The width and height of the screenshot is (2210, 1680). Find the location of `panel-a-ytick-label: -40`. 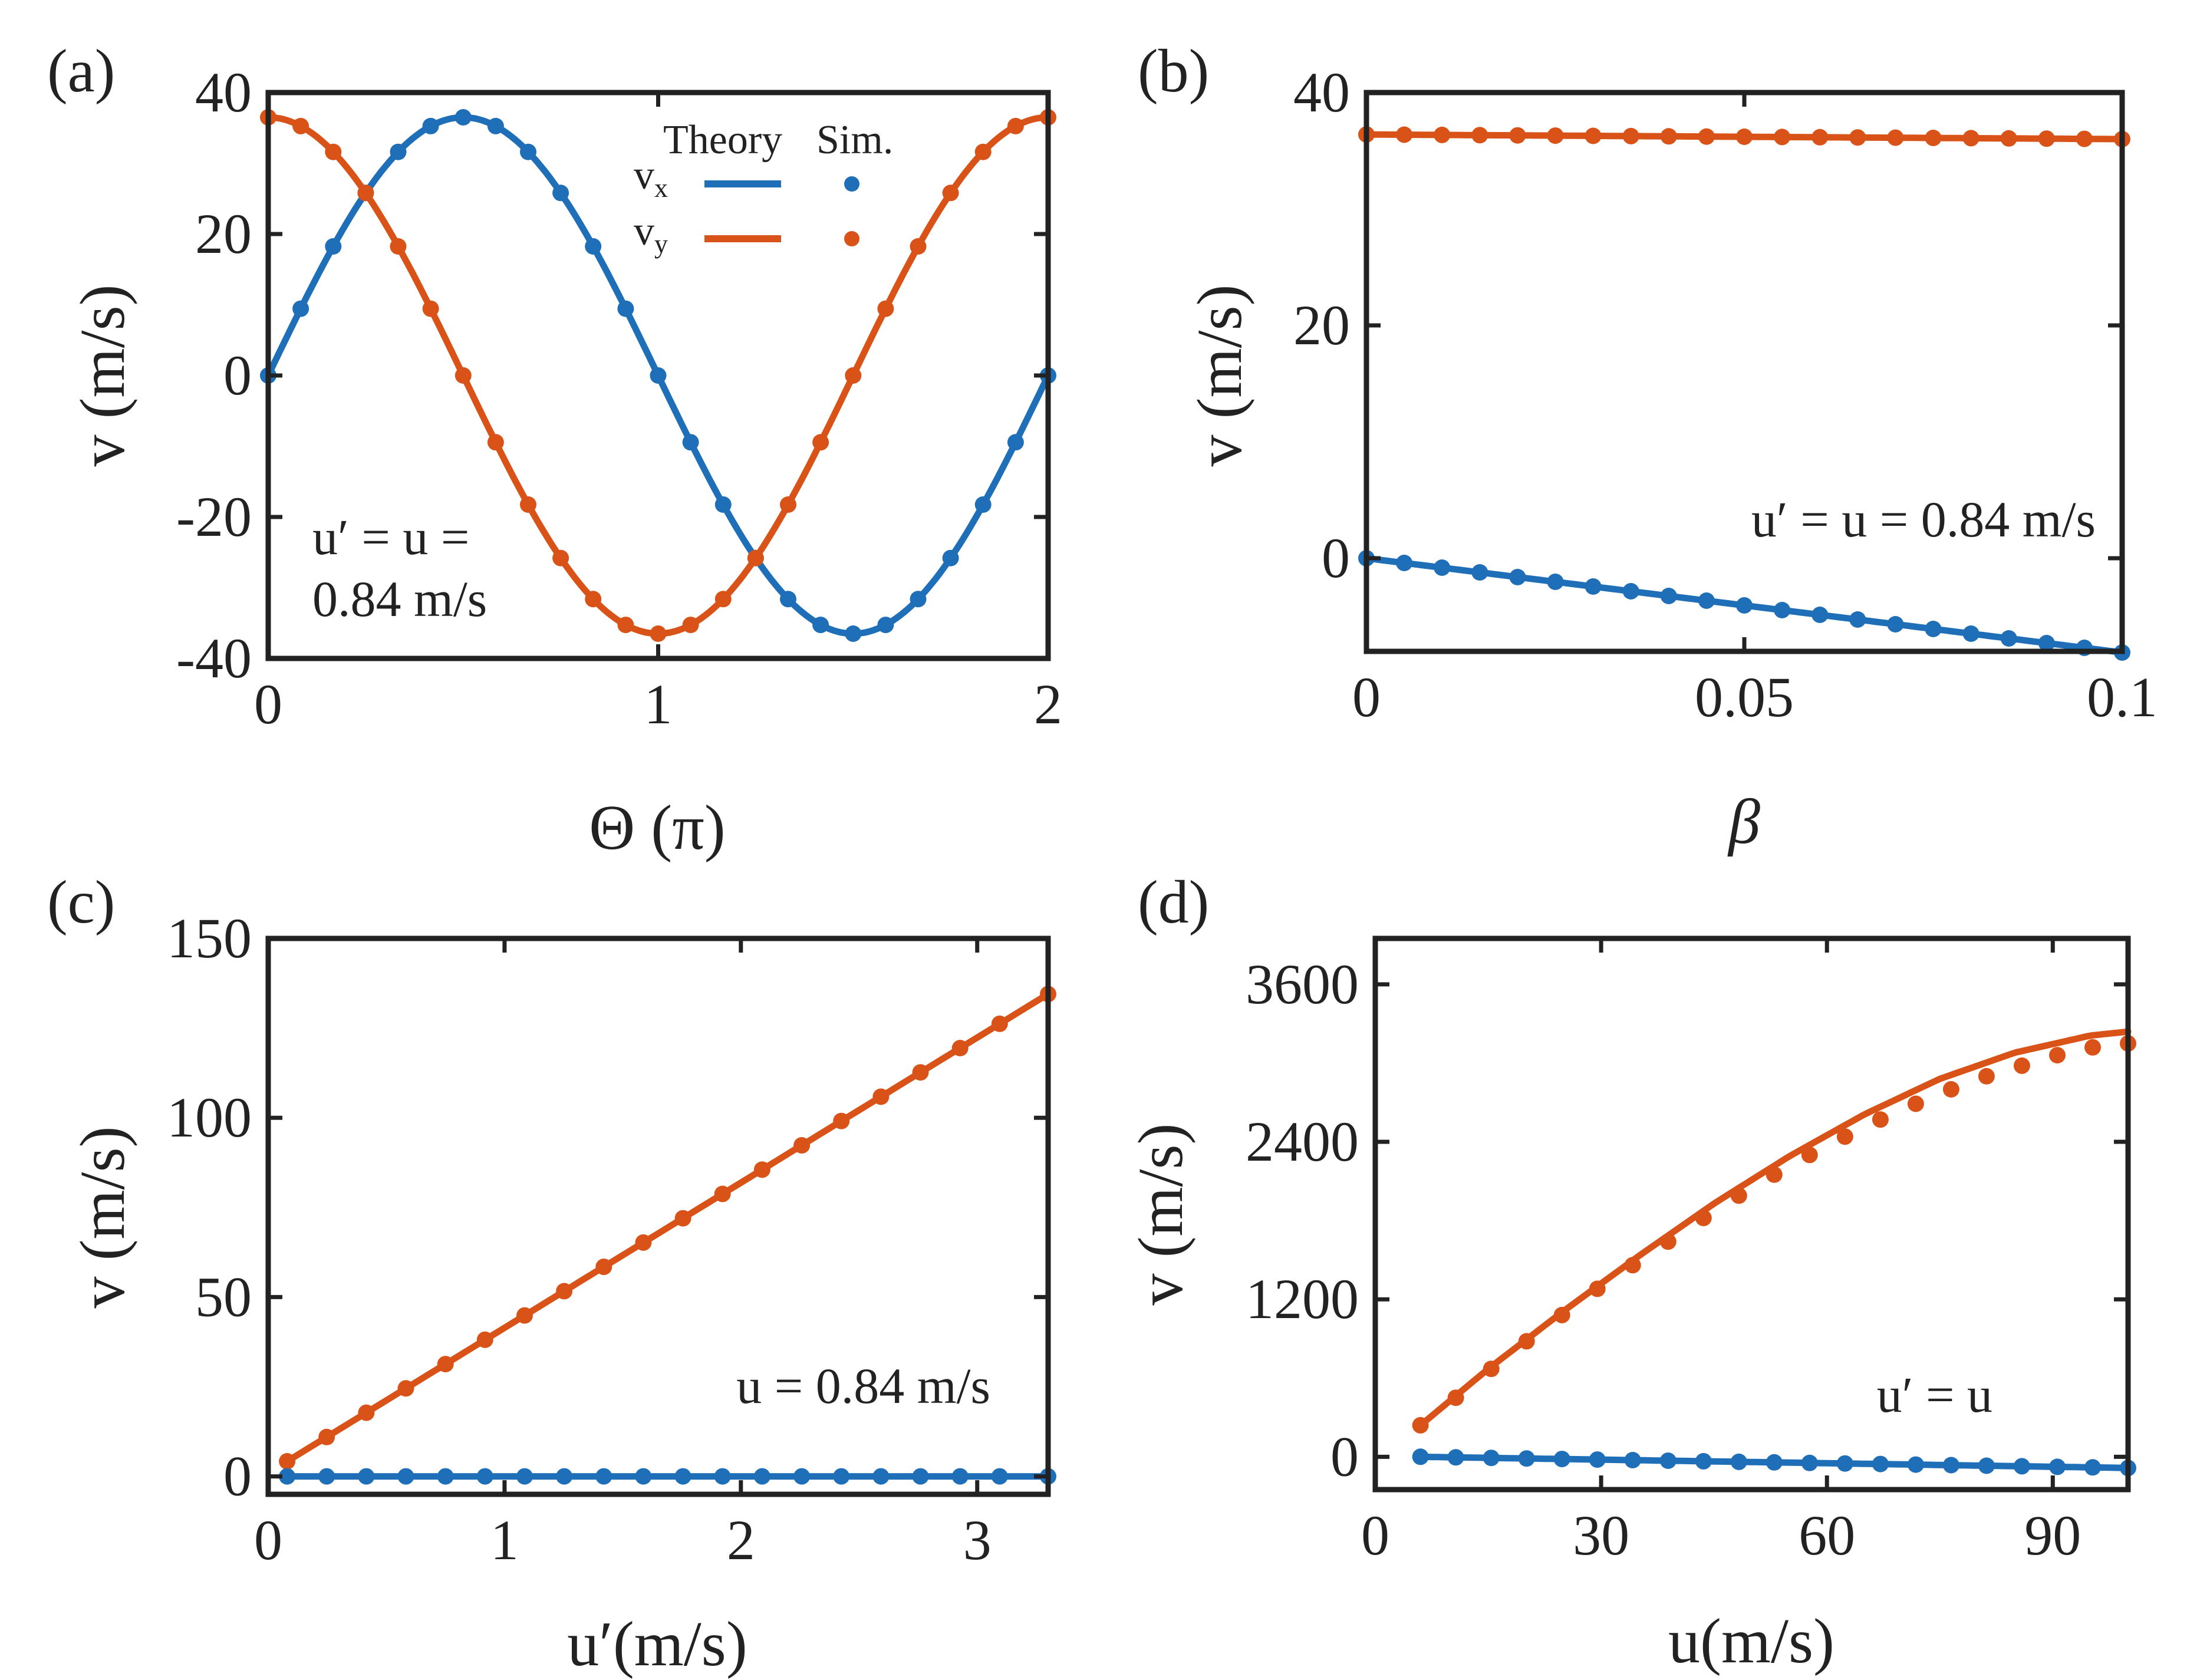

panel-a-ytick-label: -40 is located at coordinates (214, 658).